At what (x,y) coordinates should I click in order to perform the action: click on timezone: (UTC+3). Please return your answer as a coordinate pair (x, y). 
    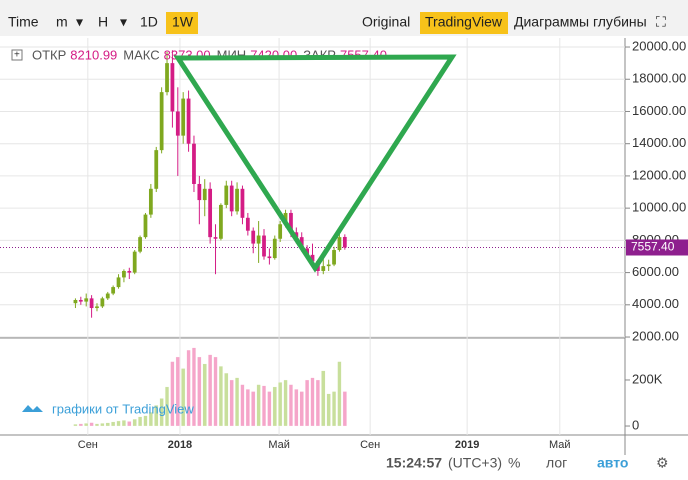
    Looking at the image, I should click on (475, 463).